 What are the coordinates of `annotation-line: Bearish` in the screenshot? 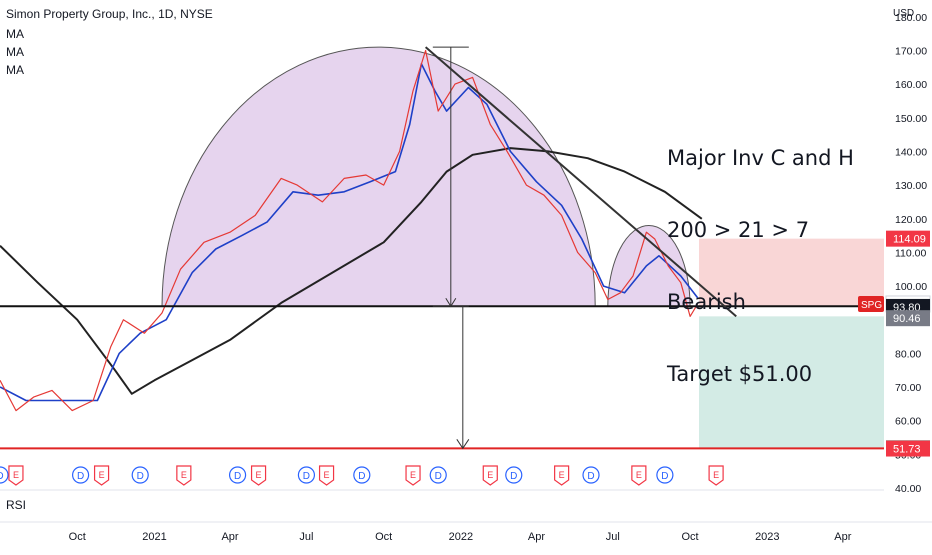 It's located at (706, 302).